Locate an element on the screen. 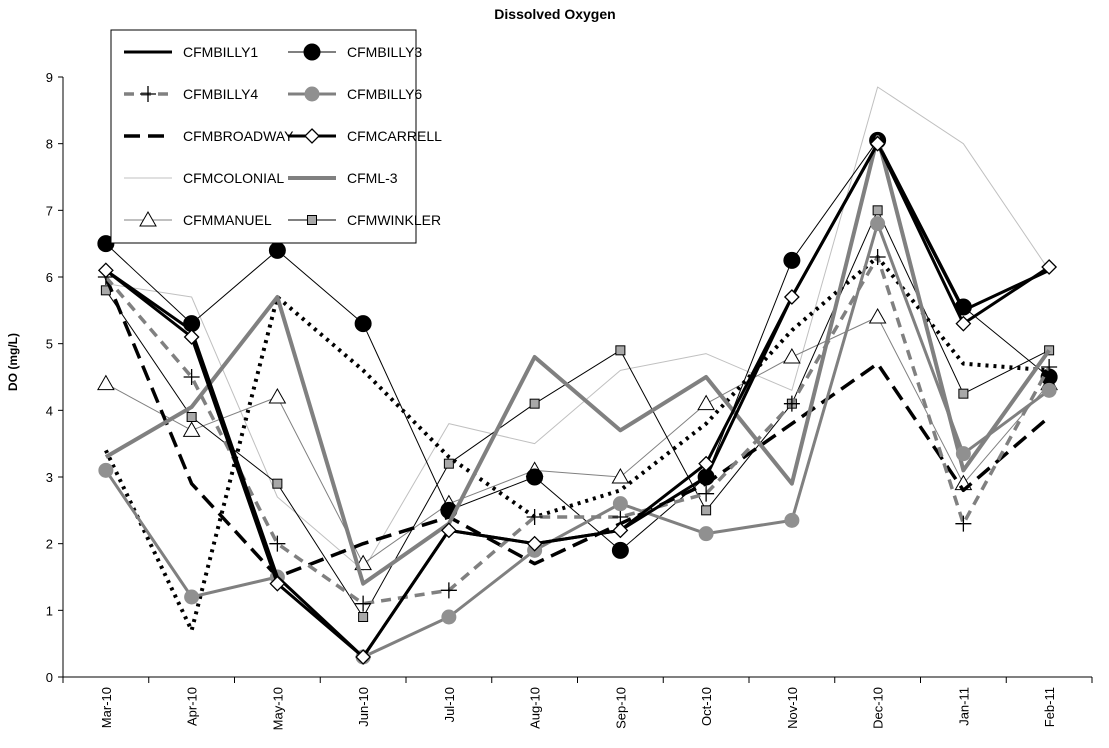 This screenshot has width=1109, height=748. y-tick-label: 3 is located at coordinates (49, 477).